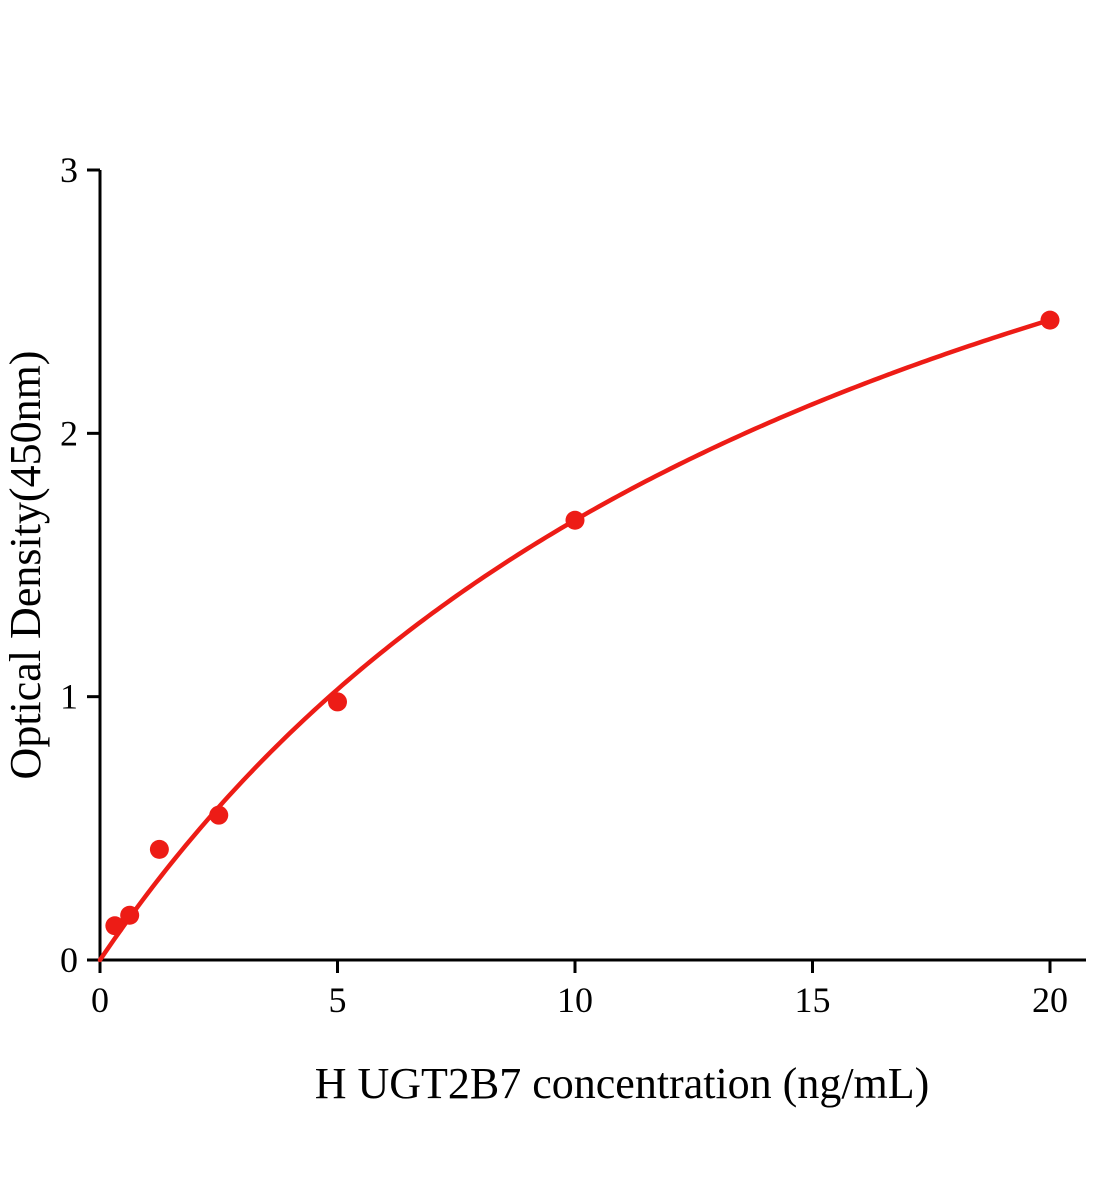  What do you see at coordinates (338, 1000) in the screenshot?
I see `x-tick-label: 5` at bounding box center [338, 1000].